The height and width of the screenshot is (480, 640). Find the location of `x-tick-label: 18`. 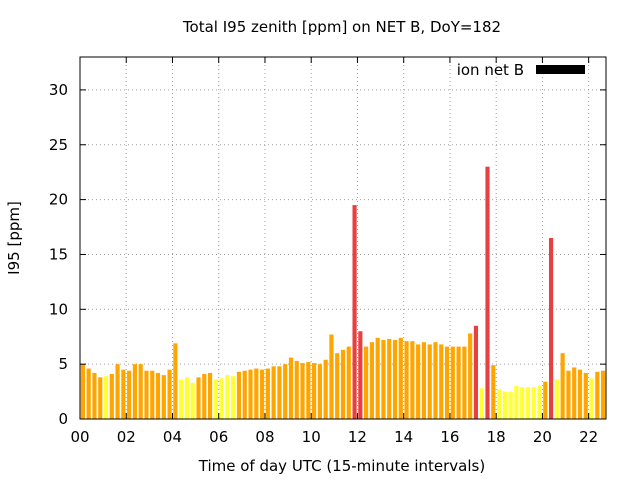

x-tick-label: 18 is located at coordinates (496, 437).